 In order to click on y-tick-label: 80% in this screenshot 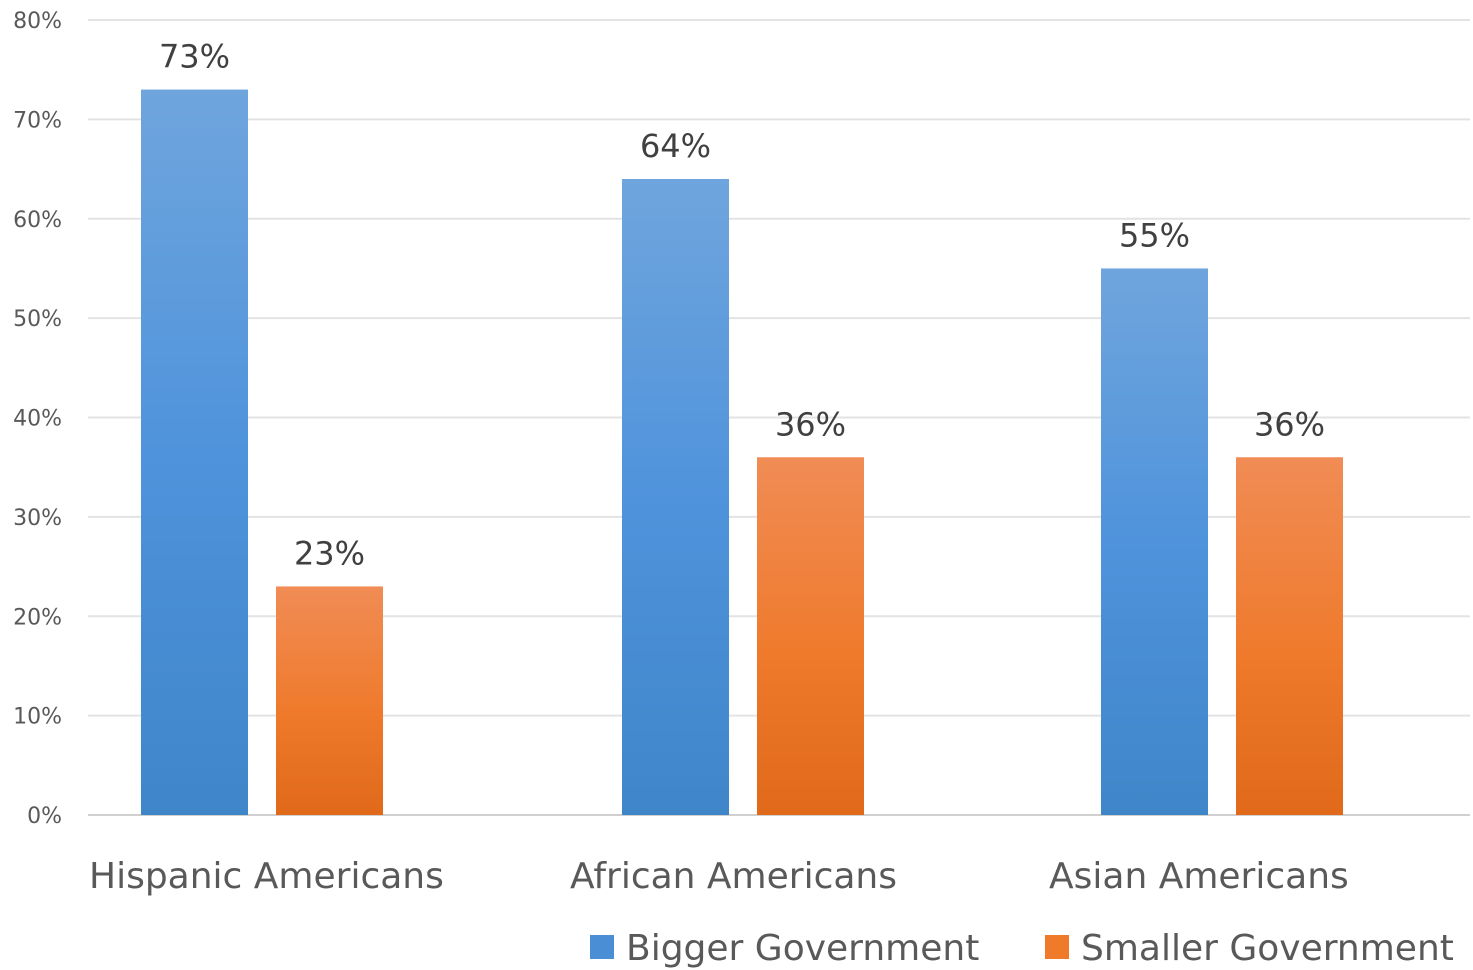, I will do `click(37, 21)`.